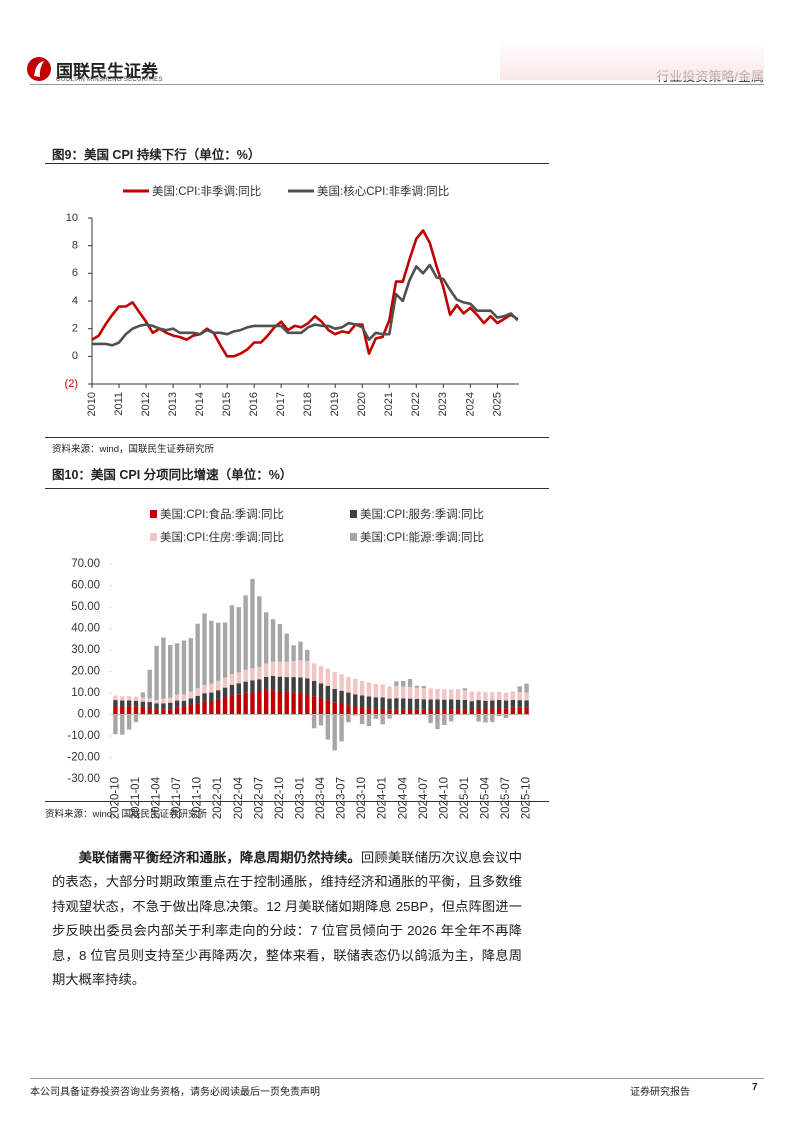 The width and height of the screenshot is (794, 1123). Describe the element at coordinates (280, 798) in the screenshot. I see `x-tick-label: 2022-10` at that location.